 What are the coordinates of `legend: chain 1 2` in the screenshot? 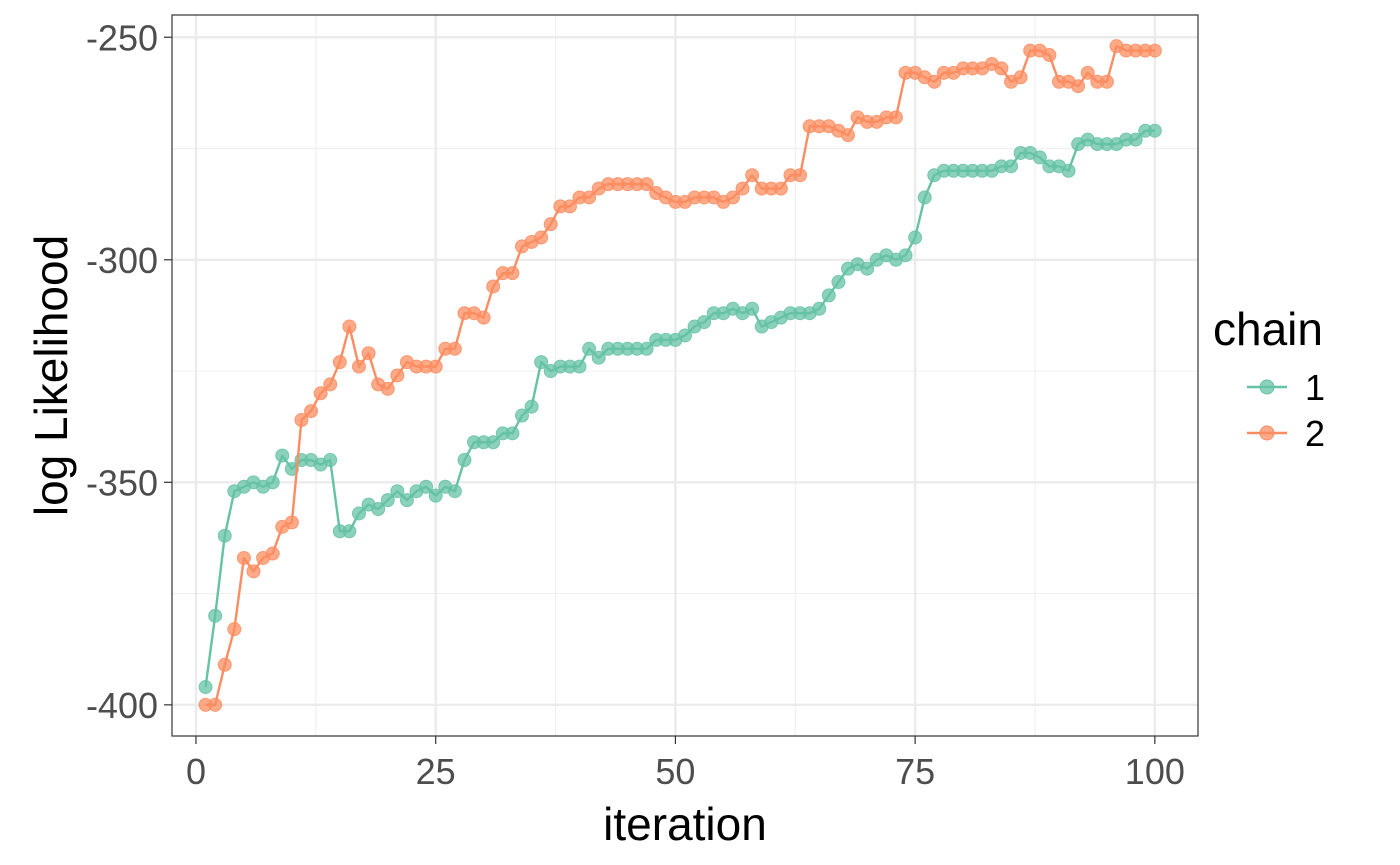 It's located at (1269, 378).